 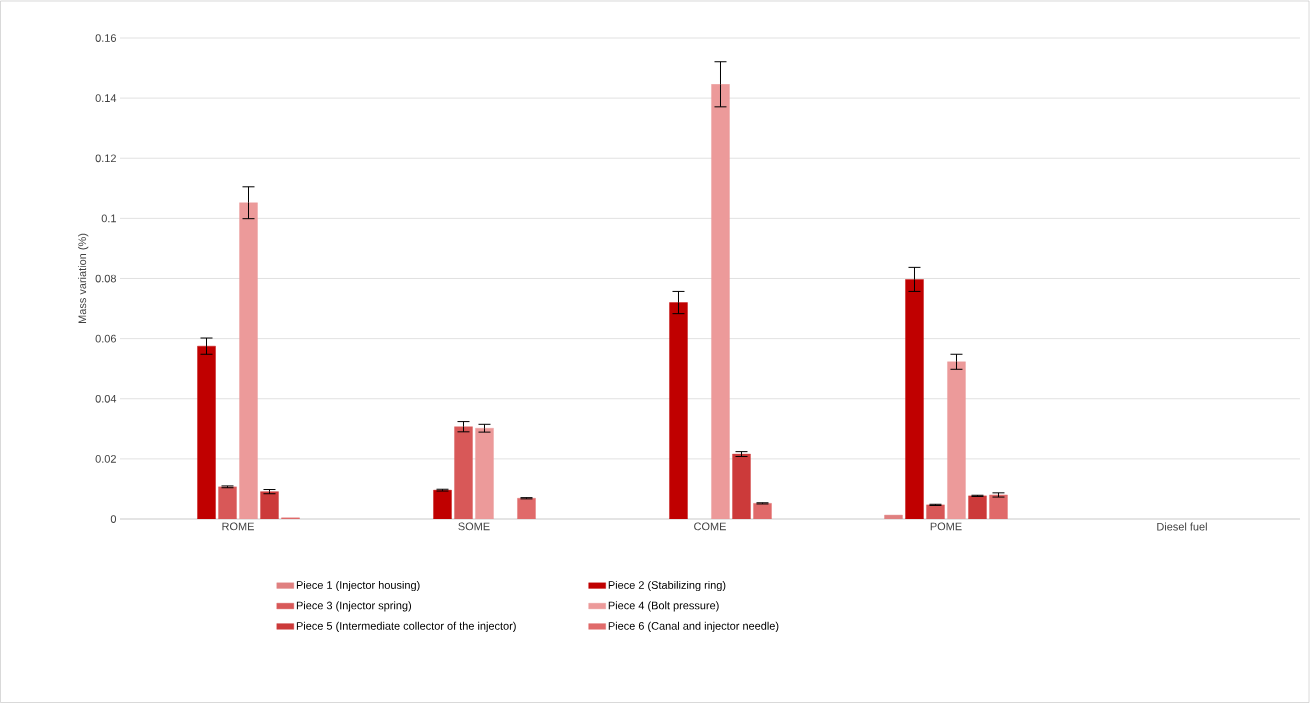 What do you see at coordinates (693, 626) in the screenshot?
I see `legend-label: Piece 6 (Canal and injector needle)` at bounding box center [693, 626].